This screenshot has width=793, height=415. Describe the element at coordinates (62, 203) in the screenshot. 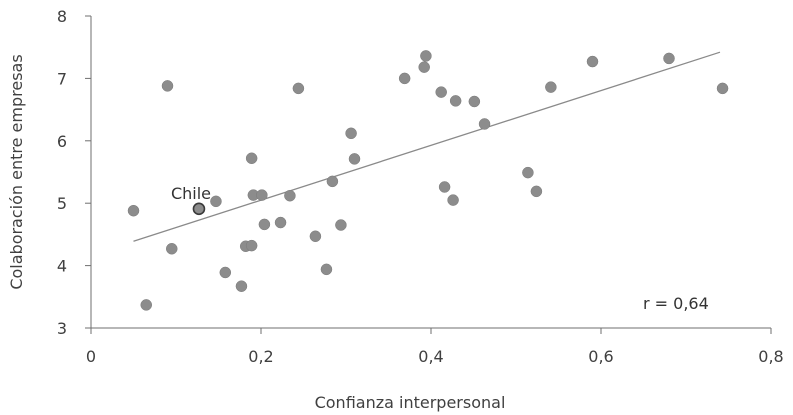

I see `y-tick-label: 5` at that location.